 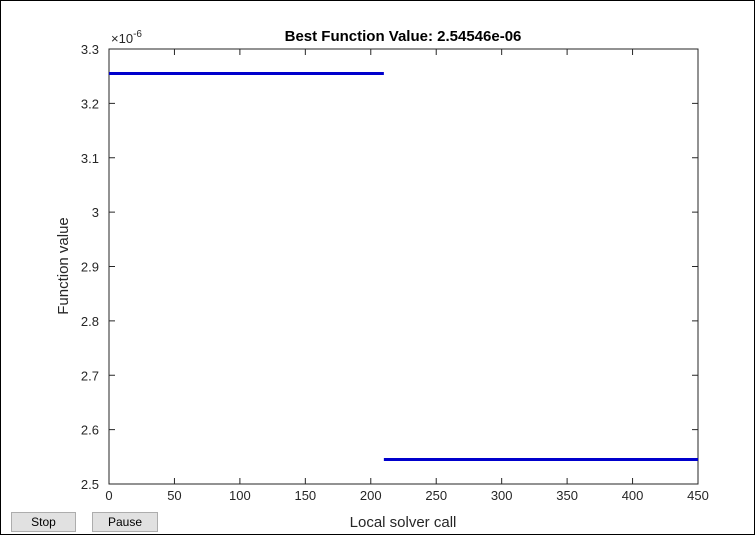 I want to click on x-tick-label: 150, so click(x=305, y=495).